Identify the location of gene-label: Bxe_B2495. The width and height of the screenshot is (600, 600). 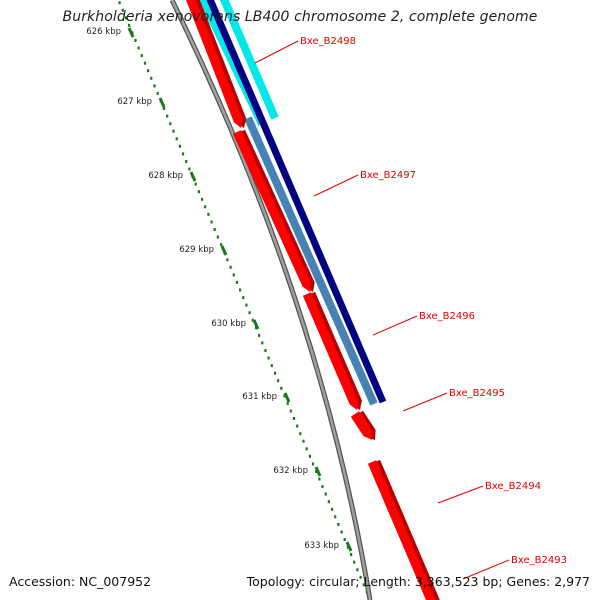
(477, 393).